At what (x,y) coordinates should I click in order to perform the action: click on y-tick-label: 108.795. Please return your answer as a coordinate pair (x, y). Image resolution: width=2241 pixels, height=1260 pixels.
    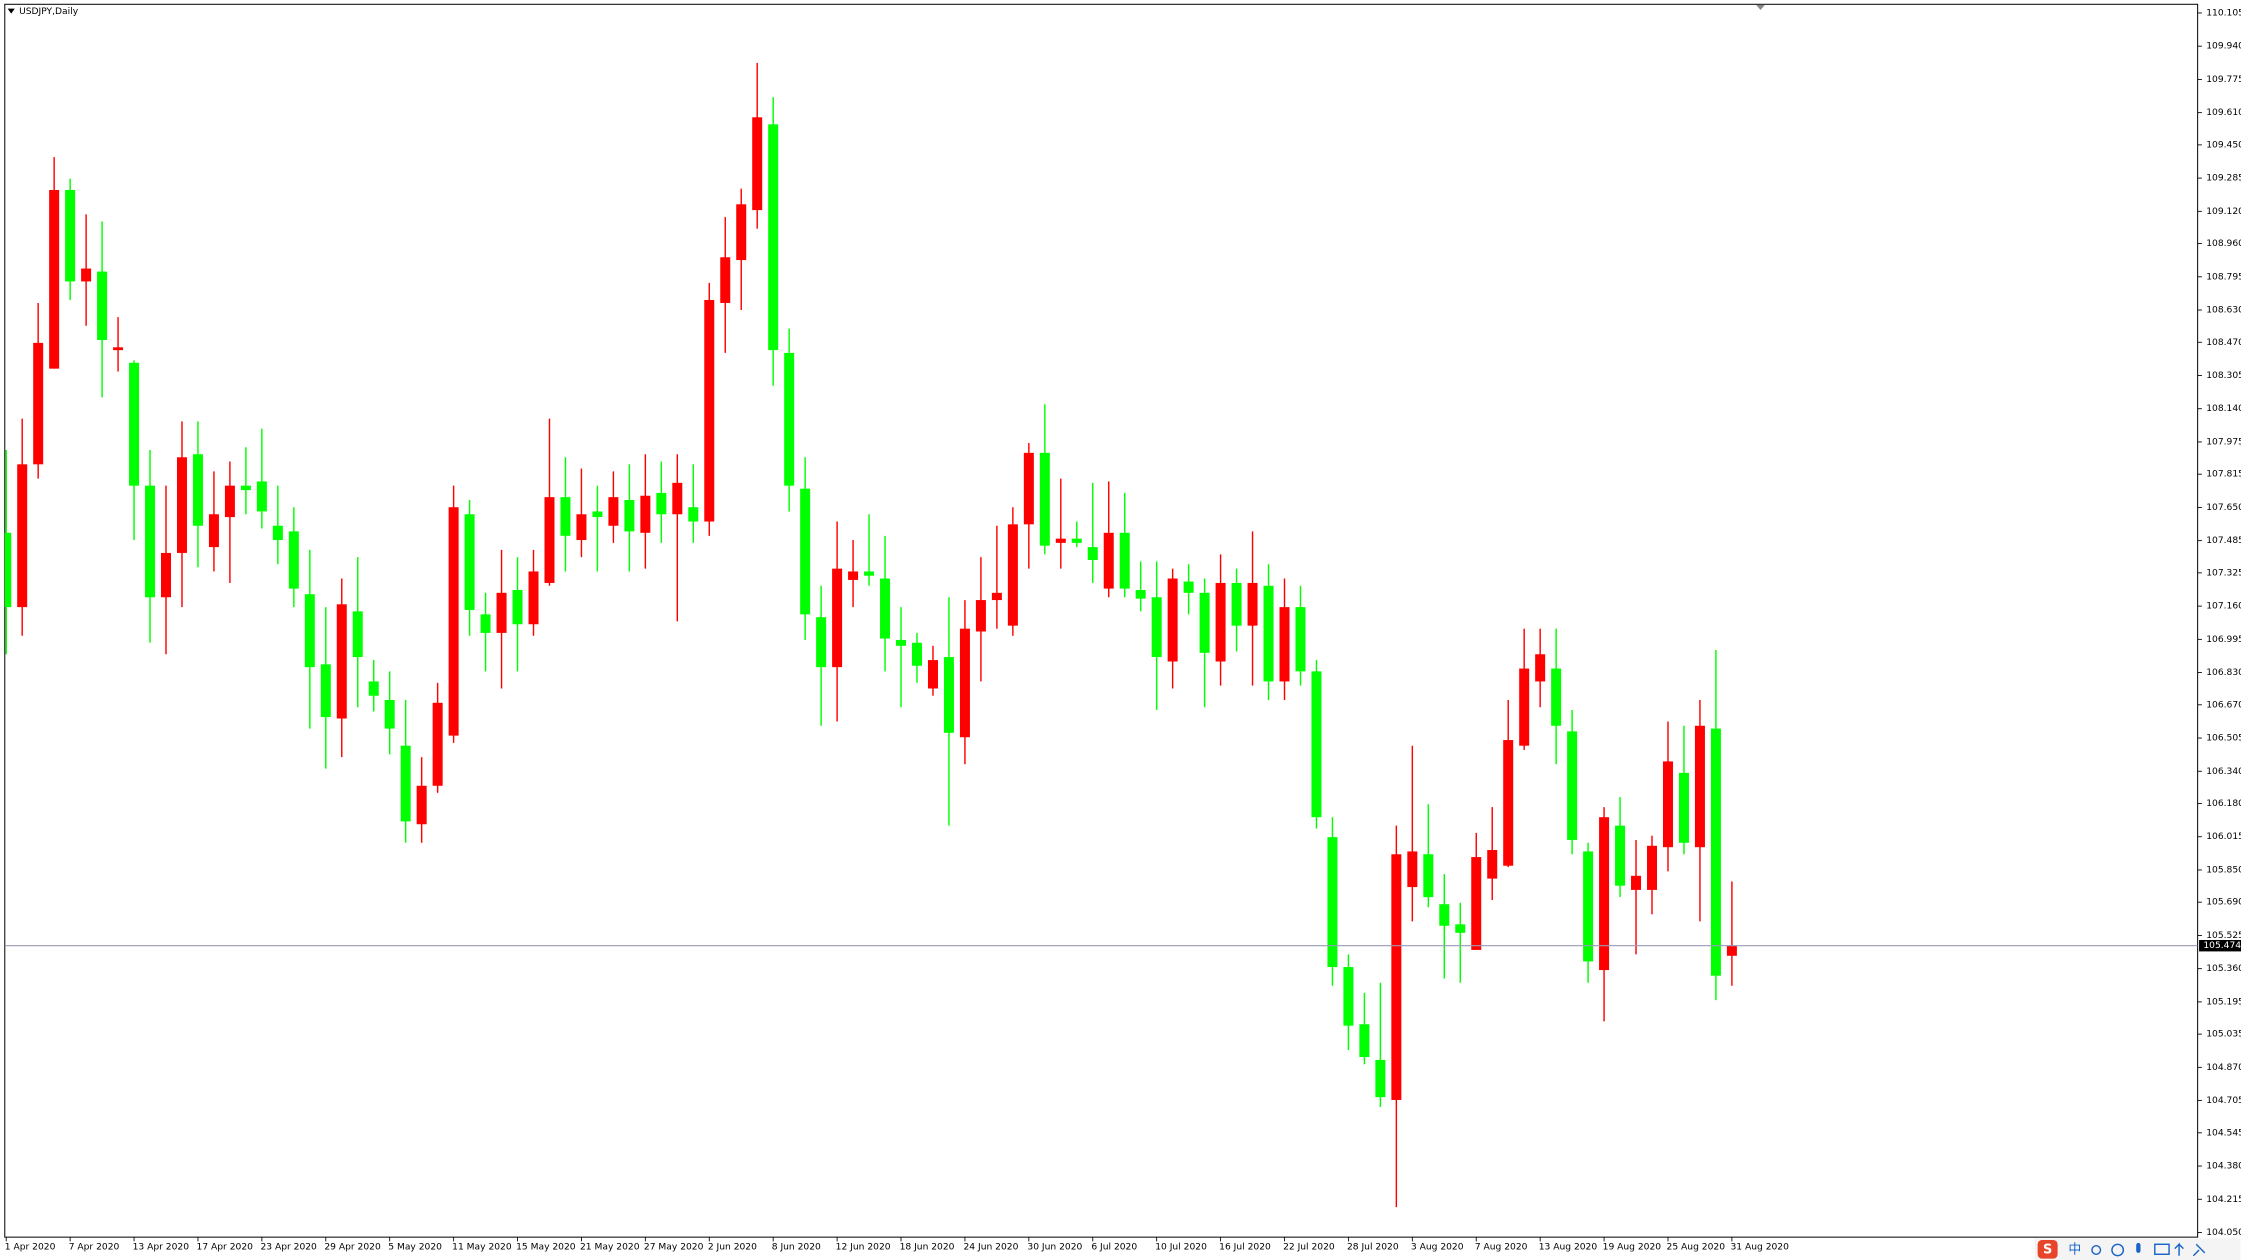
    Looking at the image, I should click on (2223, 277).